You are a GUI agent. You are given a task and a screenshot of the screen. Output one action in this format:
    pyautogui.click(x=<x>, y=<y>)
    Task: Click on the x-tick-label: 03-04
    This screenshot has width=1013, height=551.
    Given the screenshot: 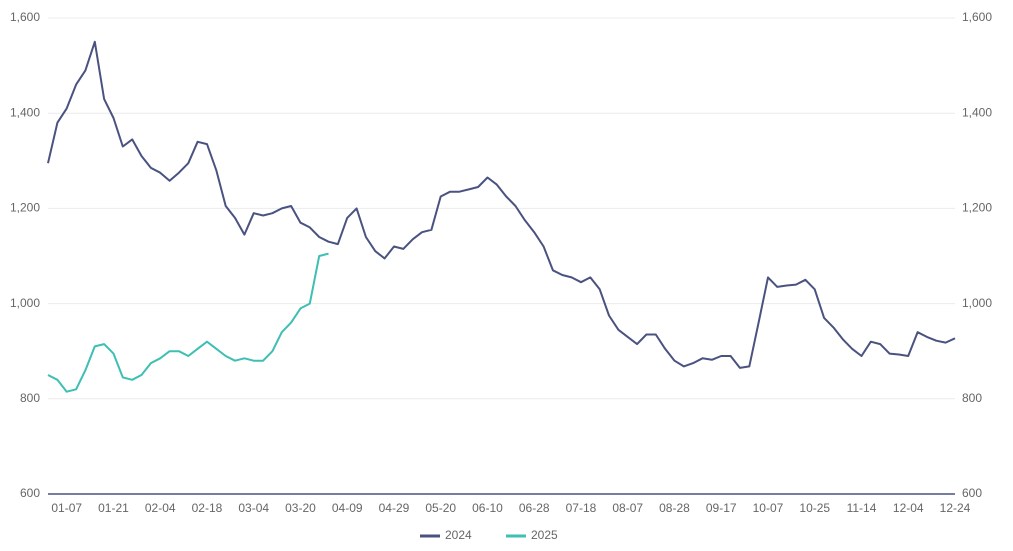 What is the action you would take?
    pyautogui.click(x=253, y=508)
    